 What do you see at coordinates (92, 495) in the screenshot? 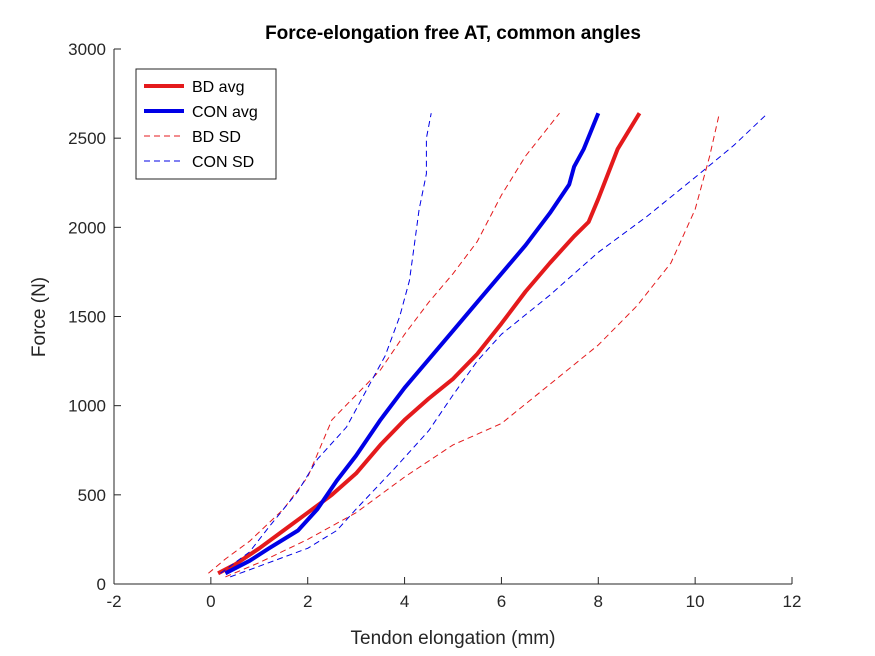
I see `y-tick-label: 500` at bounding box center [92, 495].